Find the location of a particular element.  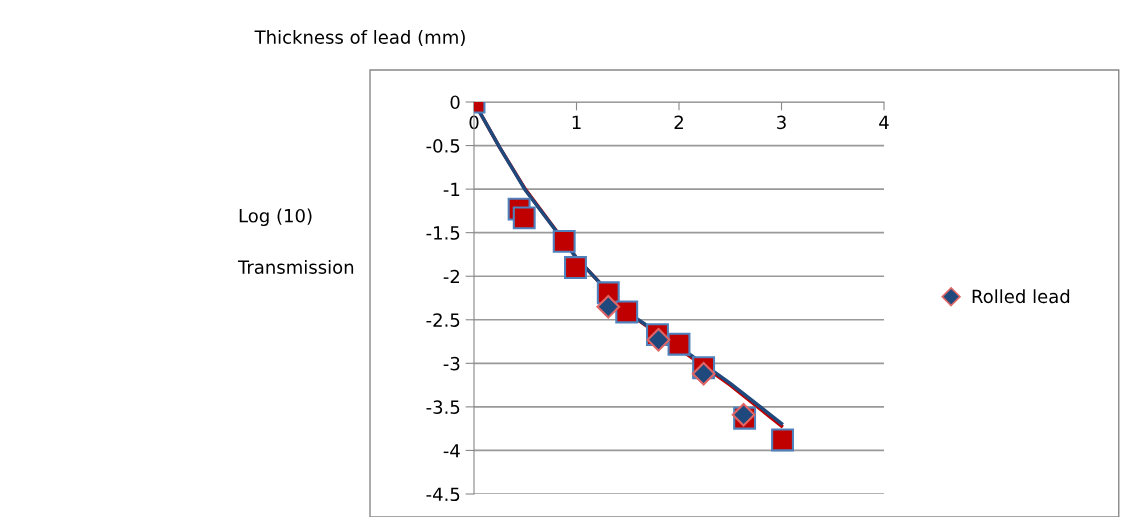

x-tick-label: 4 is located at coordinates (884, 122).